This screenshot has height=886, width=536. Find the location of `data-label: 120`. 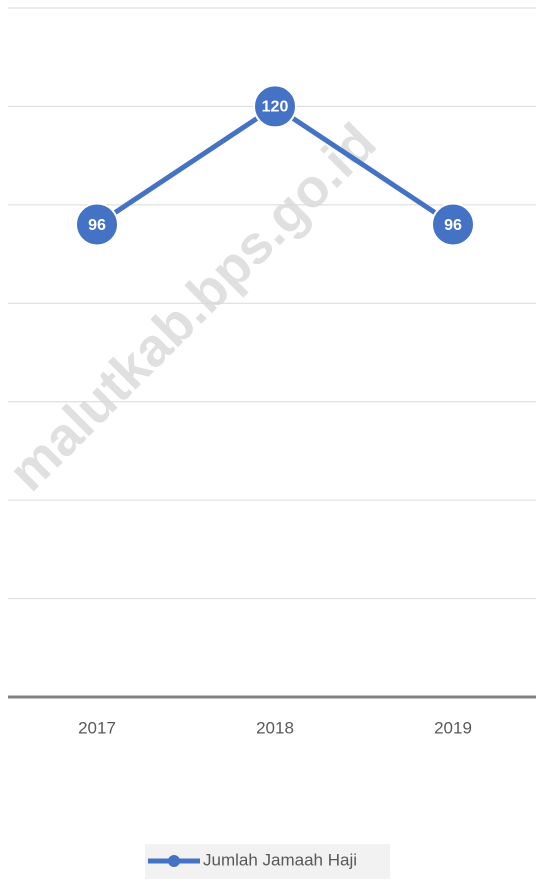

data-label: 120 is located at coordinates (275, 107).